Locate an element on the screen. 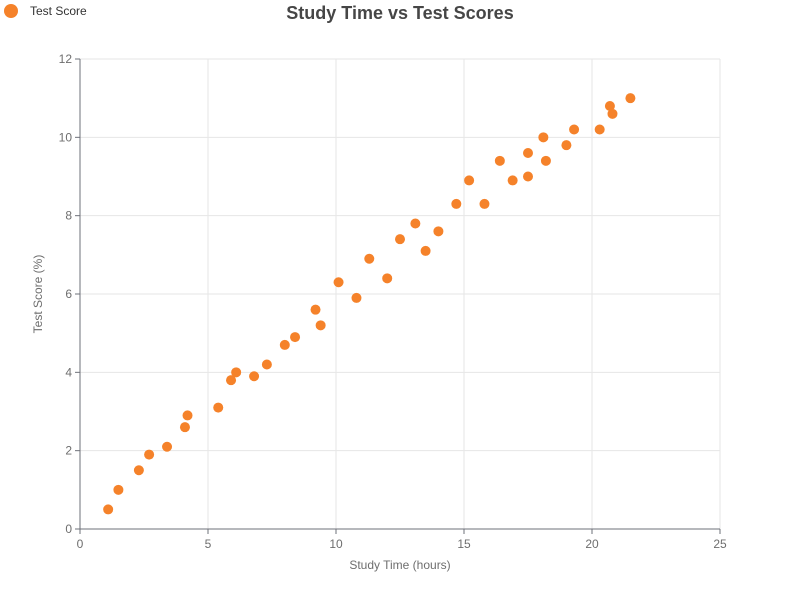 Image resolution: width=800 pixels, height=600 pixels. y-tick-label: 12 is located at coordinates (66, 59).